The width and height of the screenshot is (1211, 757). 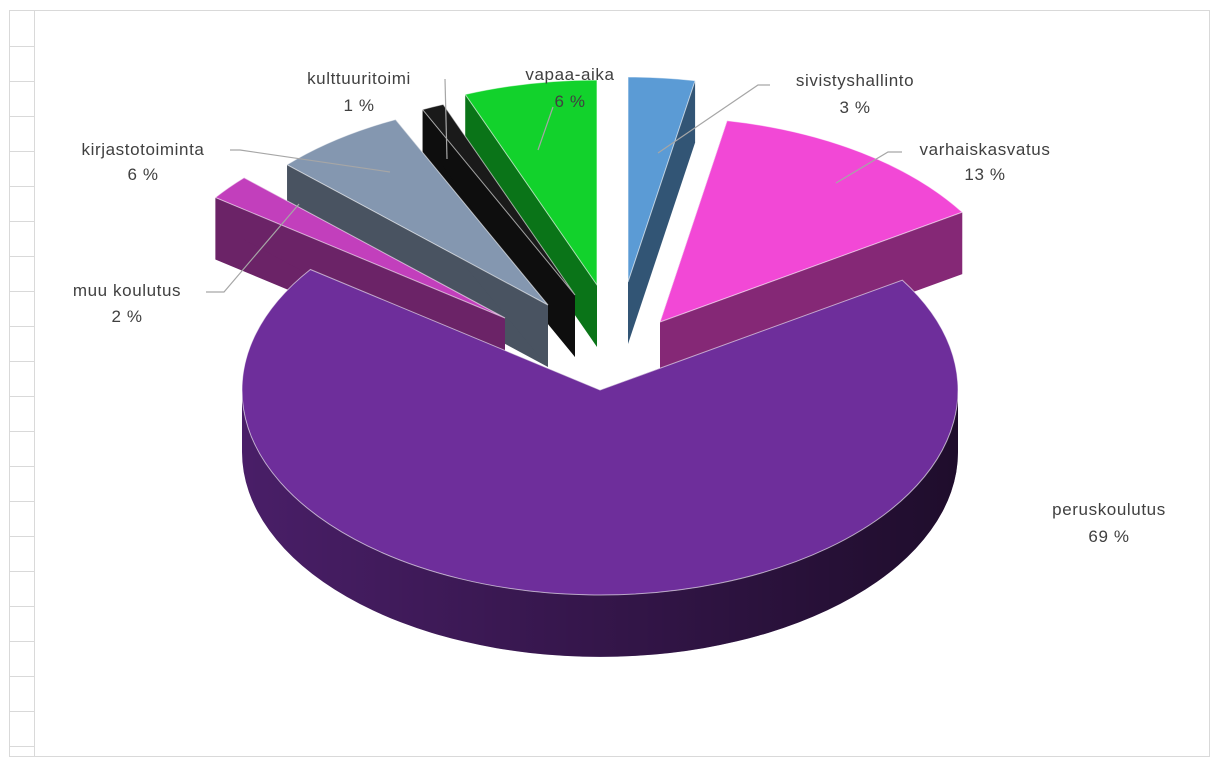 I want to click on label-kirjastotoiminta: kirjastotoiminta, so click(x=143, y=149).